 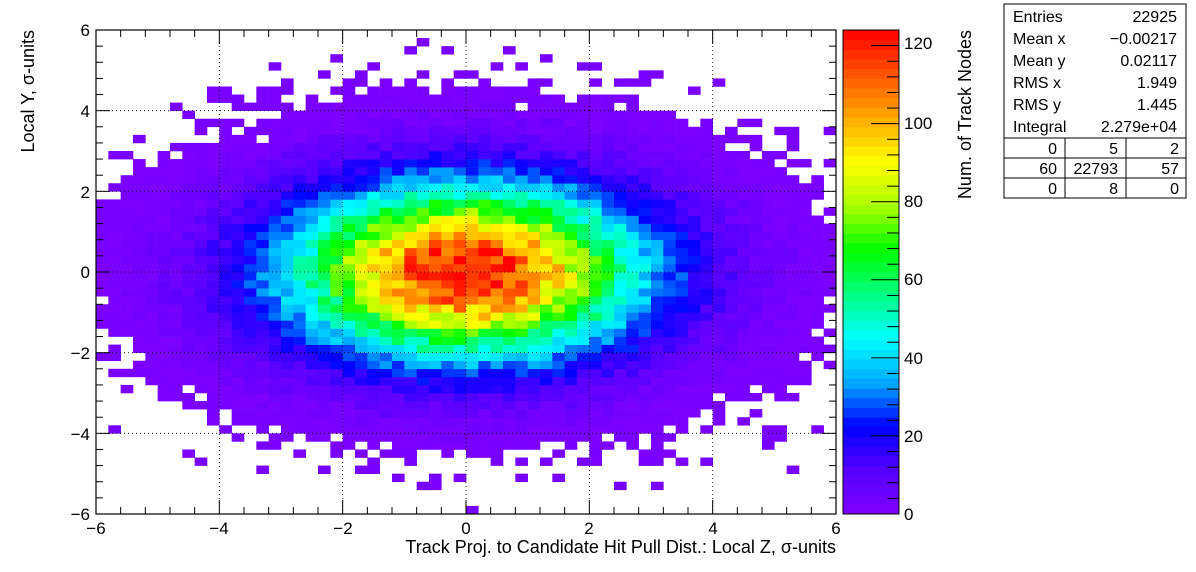 I want to click on z-tick-label: 60, so click(x=913, y=279).